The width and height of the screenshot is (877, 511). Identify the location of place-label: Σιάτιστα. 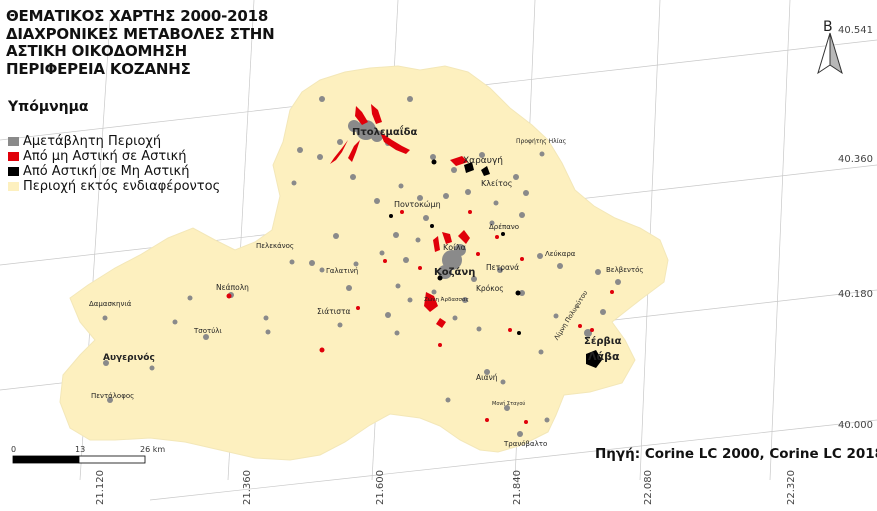
(334, 311).